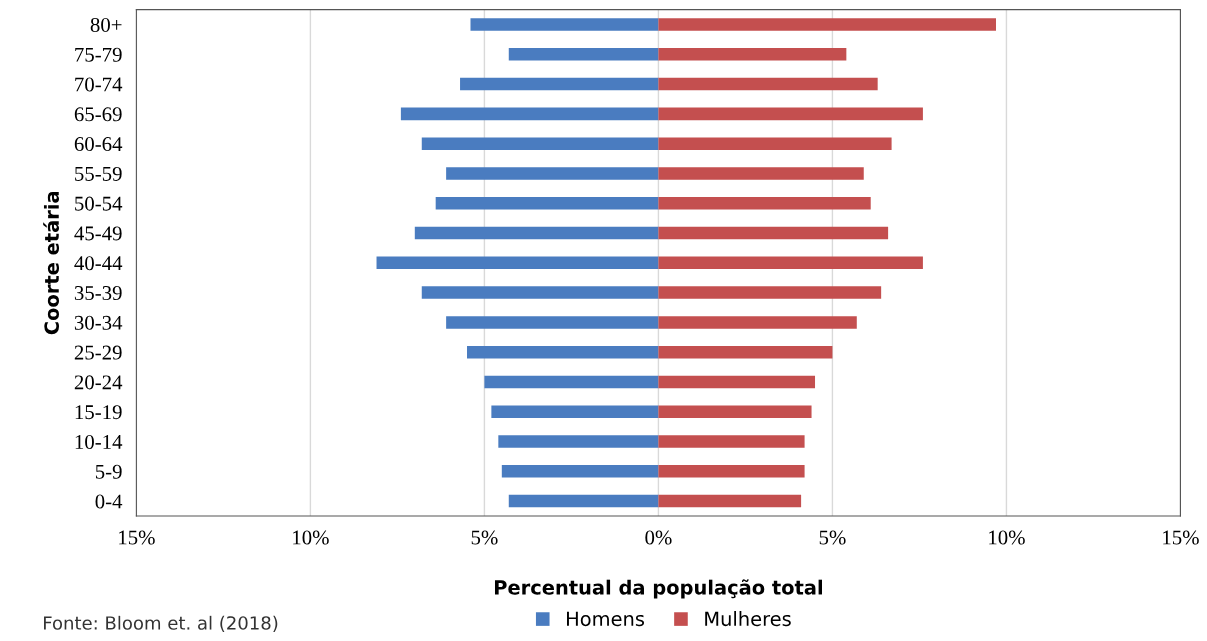  Describe the element at coordinates (98, 322) in the screenshot. I see `y-tick-label: 30-34` at that location.